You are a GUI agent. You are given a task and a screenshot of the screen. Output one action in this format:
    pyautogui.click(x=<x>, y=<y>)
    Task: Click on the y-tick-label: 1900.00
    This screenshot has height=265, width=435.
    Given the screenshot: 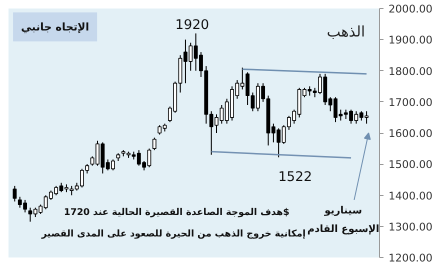 What is the action you would take?
    pyautogui.click(x=410, y=40)
    